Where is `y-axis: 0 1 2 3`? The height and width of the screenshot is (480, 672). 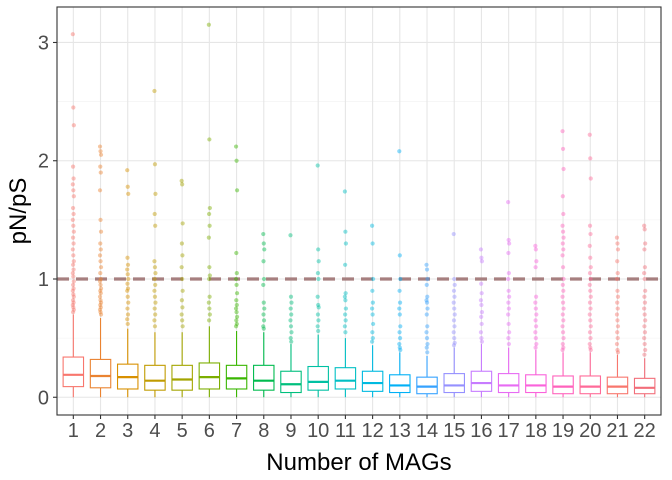
y-axis: 0 1 2 3 is located at coordinates (47, 220).